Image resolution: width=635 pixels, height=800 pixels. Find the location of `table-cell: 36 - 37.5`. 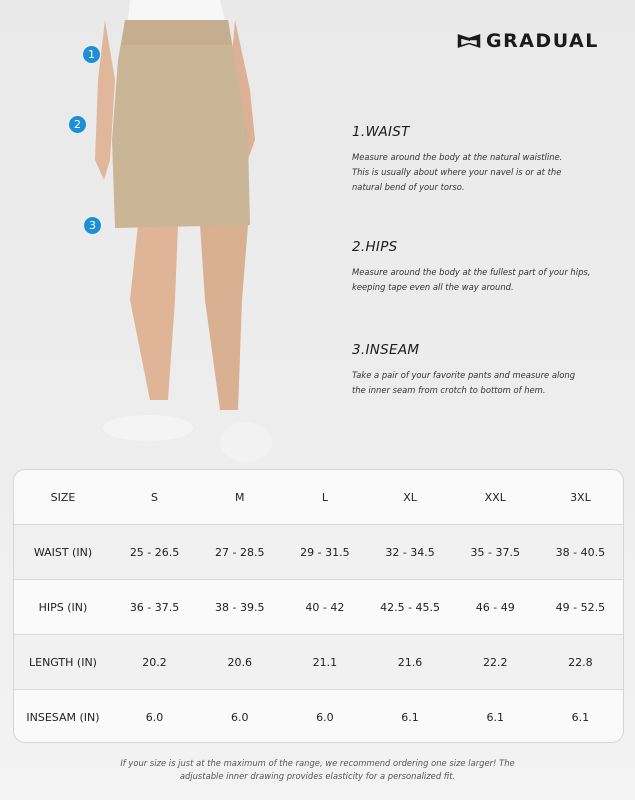

table-cell: 36 - 37.5 is located at coordinates (154, 607).